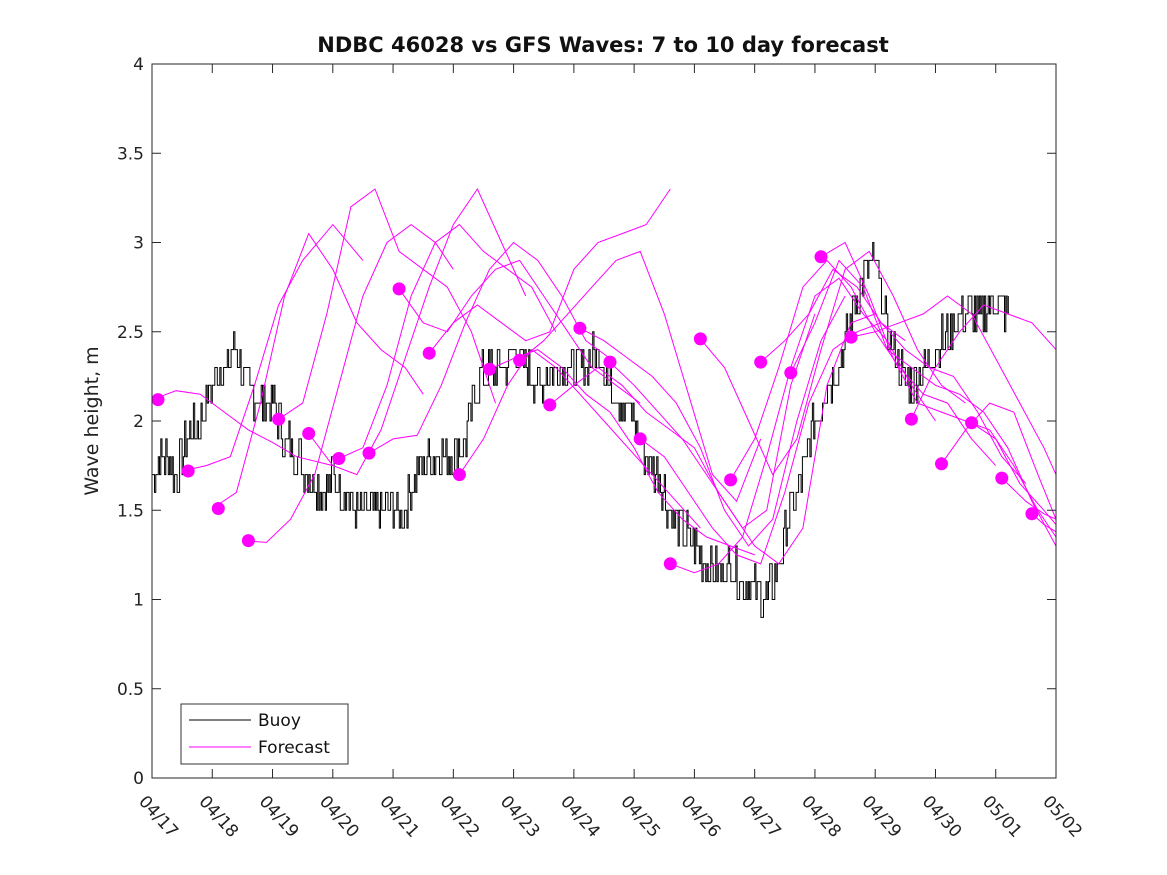 This screenshot has height=875, width=1167. Describe the element at coordinates (138, 244) in the screenshot. I see `y-tick-label: 3` at that location.